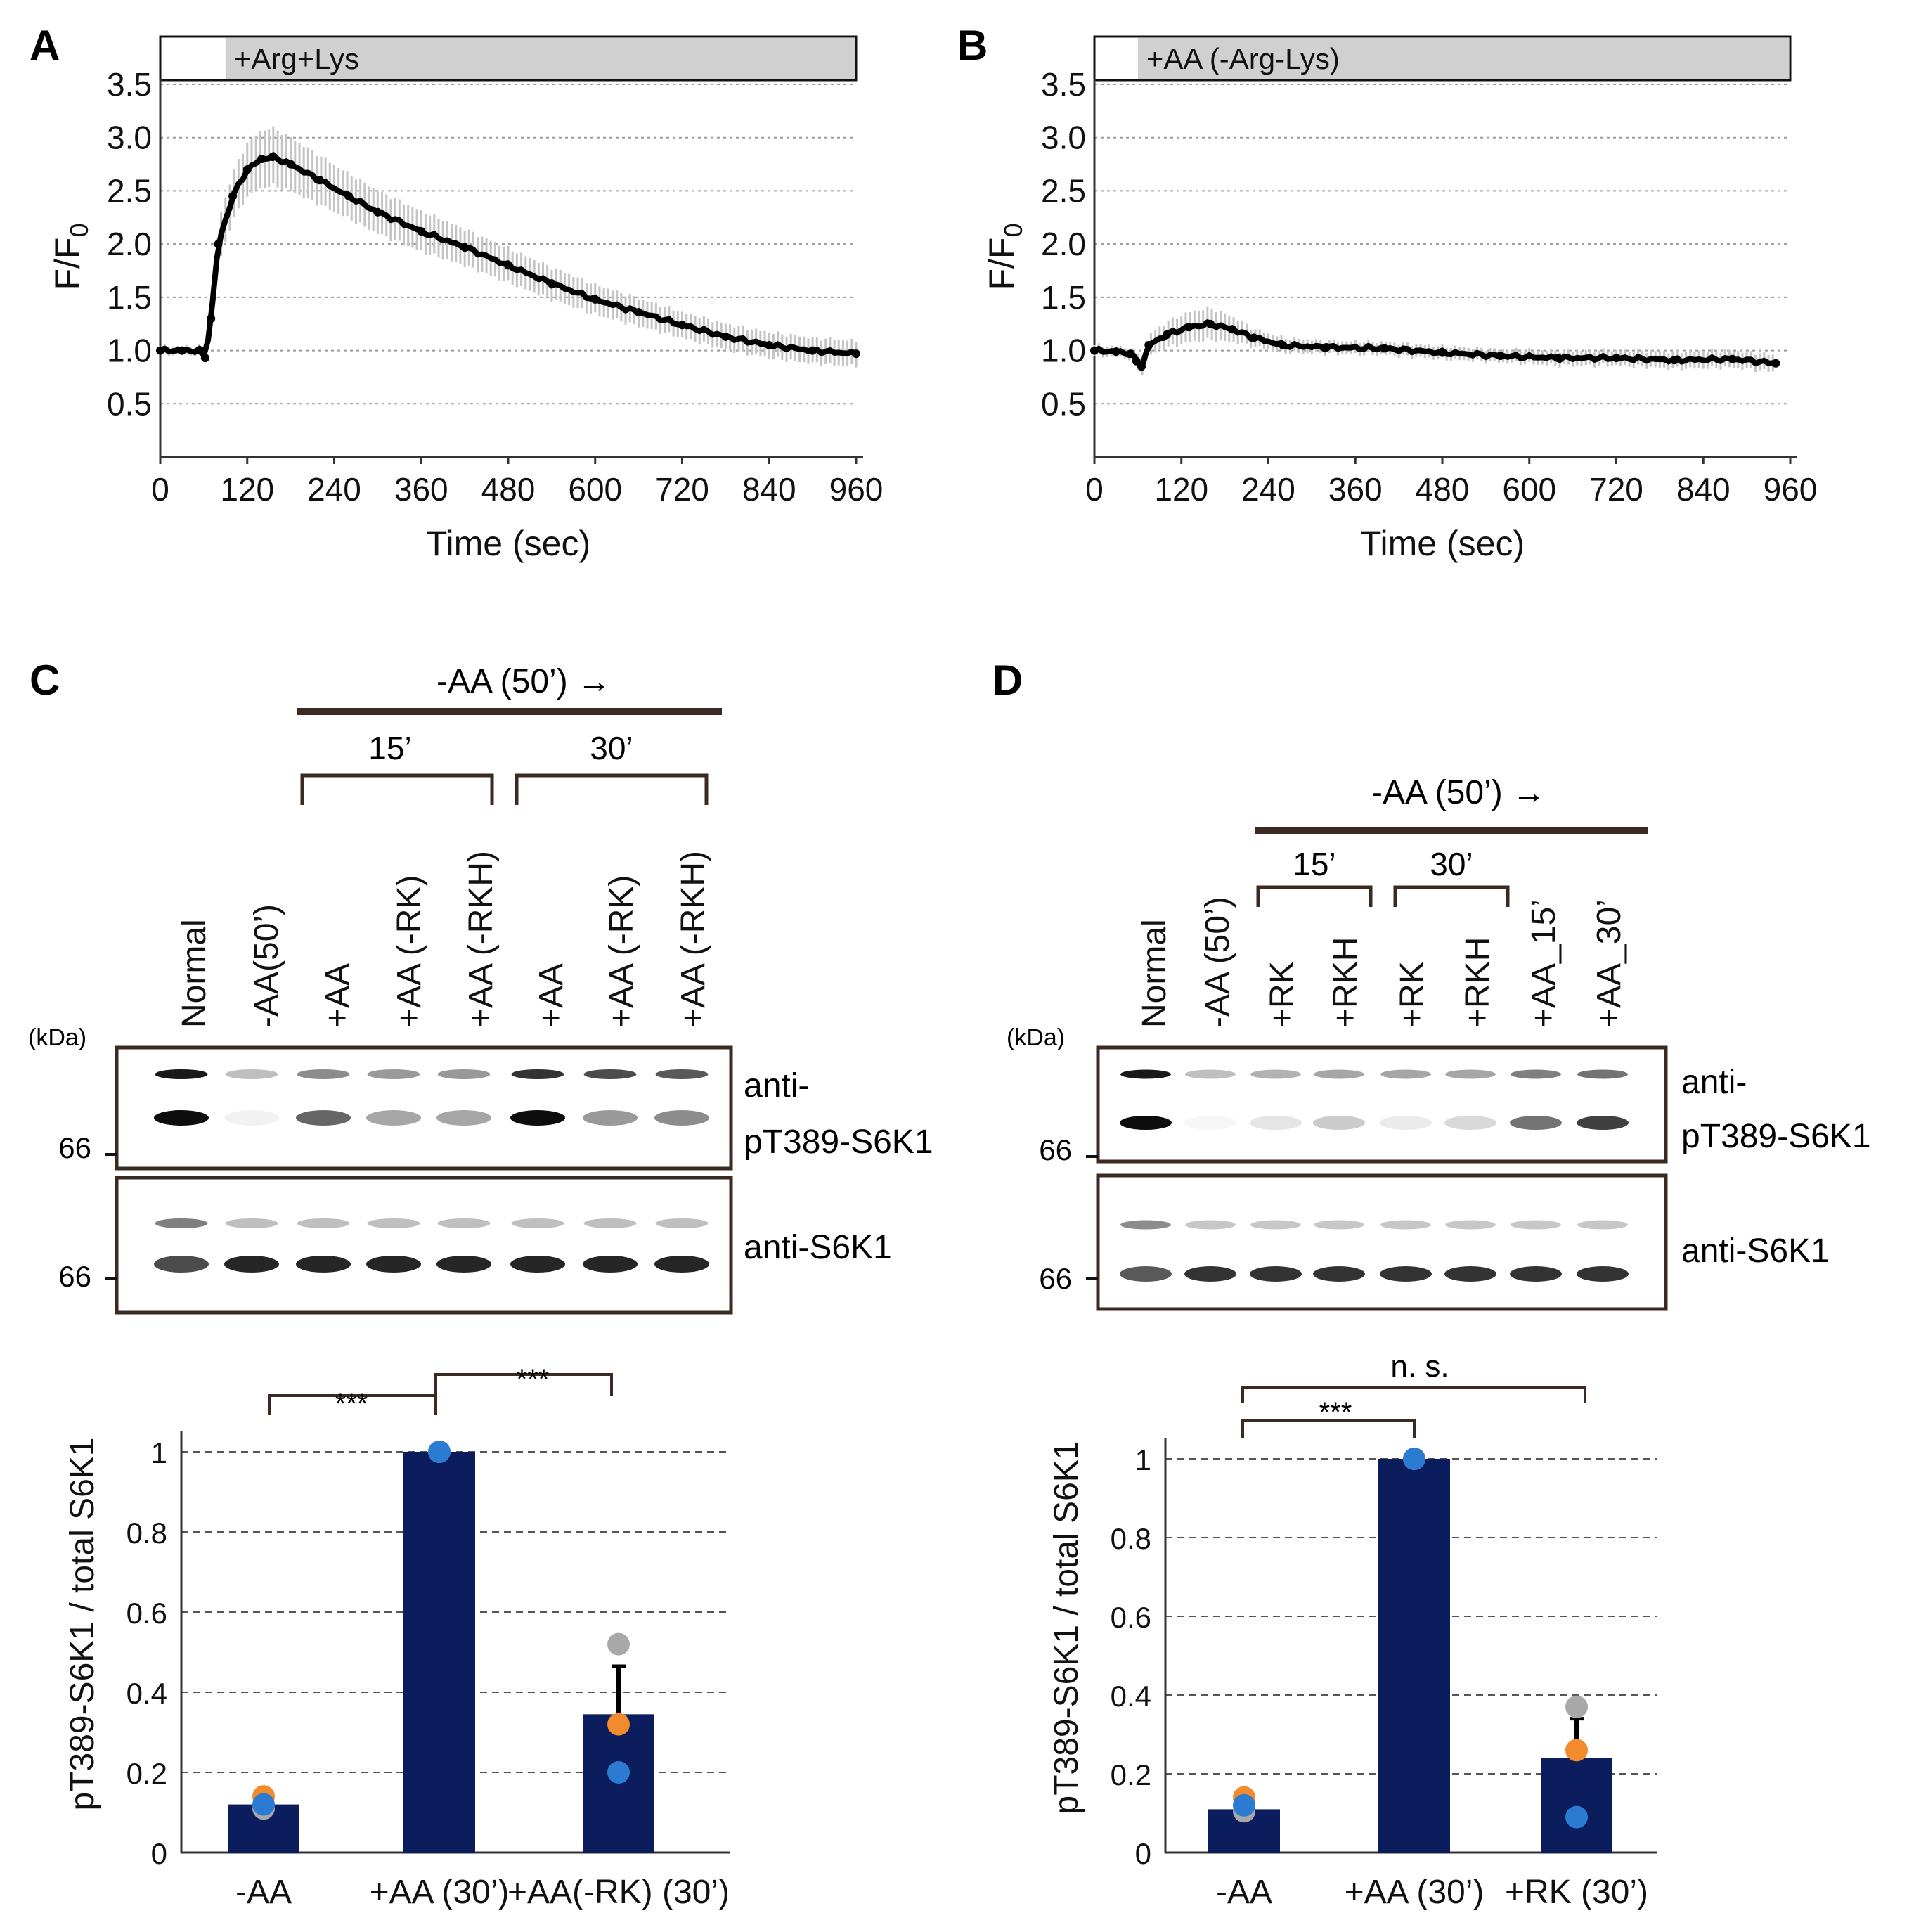  What do you see at coordinates (351, 1404) in the screenshot?
I see `panel-c-sig-label-1: ***` at bounding box center [351, 1404].